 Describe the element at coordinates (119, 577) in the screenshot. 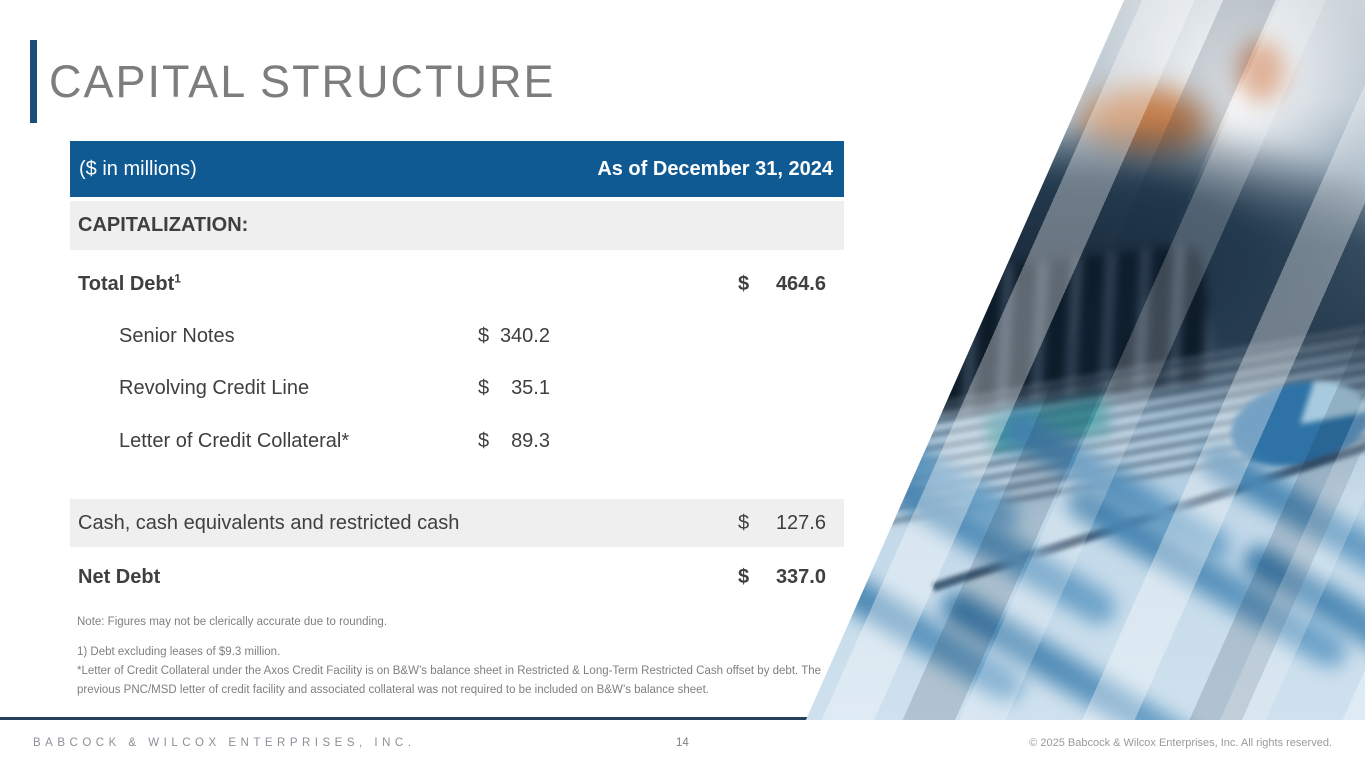

I see `row-label: Net Debt` at that location.